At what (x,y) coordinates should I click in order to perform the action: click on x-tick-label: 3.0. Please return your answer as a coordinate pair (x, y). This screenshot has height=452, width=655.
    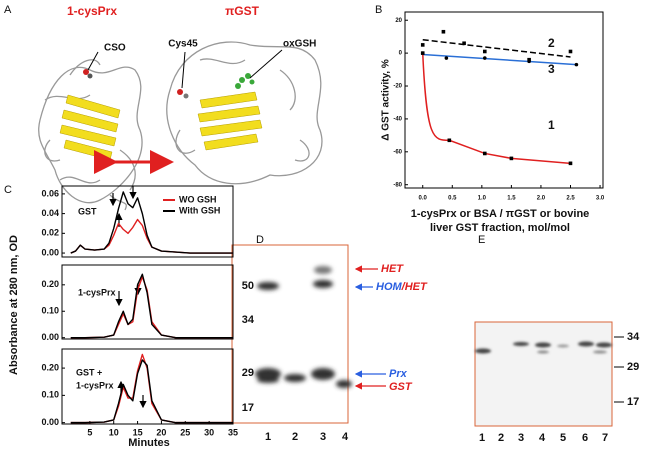
    Looking at the image, I should click on (600, 199).